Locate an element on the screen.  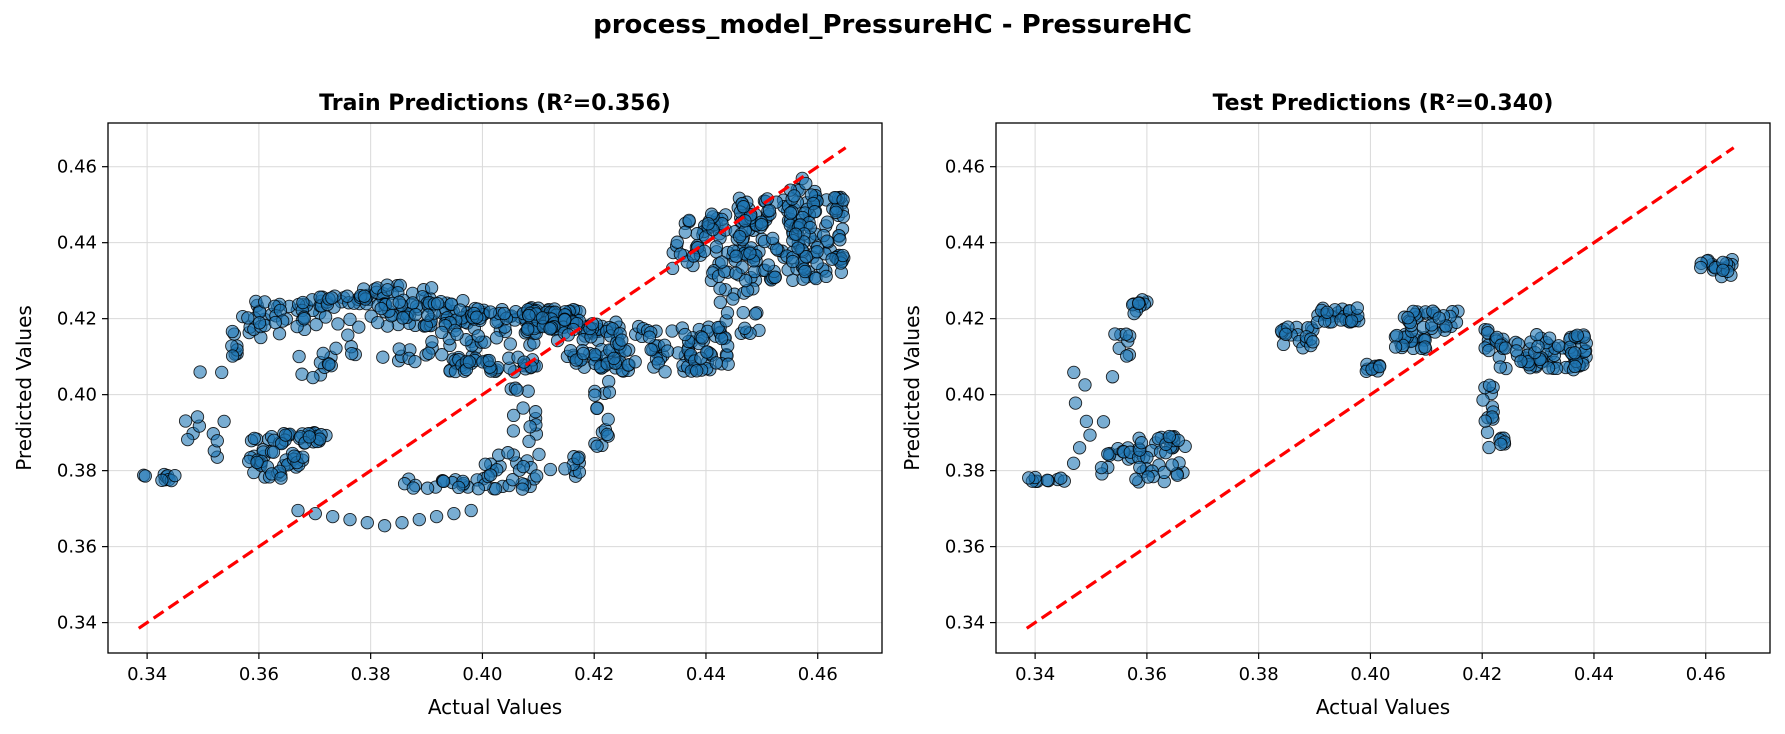
x-tick-label: 0.42 is located at coordinates (594, 674).